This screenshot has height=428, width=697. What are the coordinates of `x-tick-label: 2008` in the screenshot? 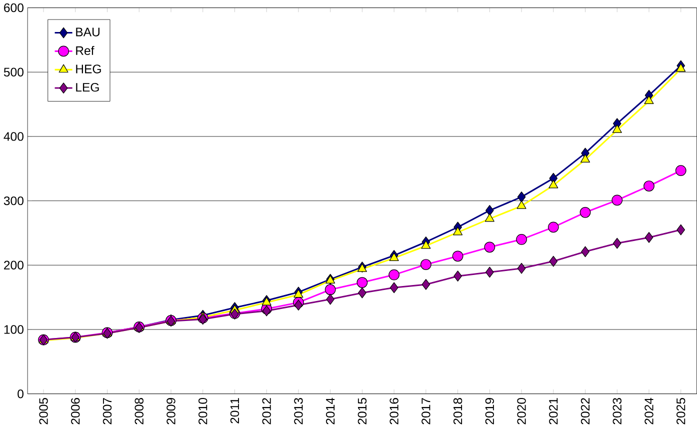 It's located at (139, 411).